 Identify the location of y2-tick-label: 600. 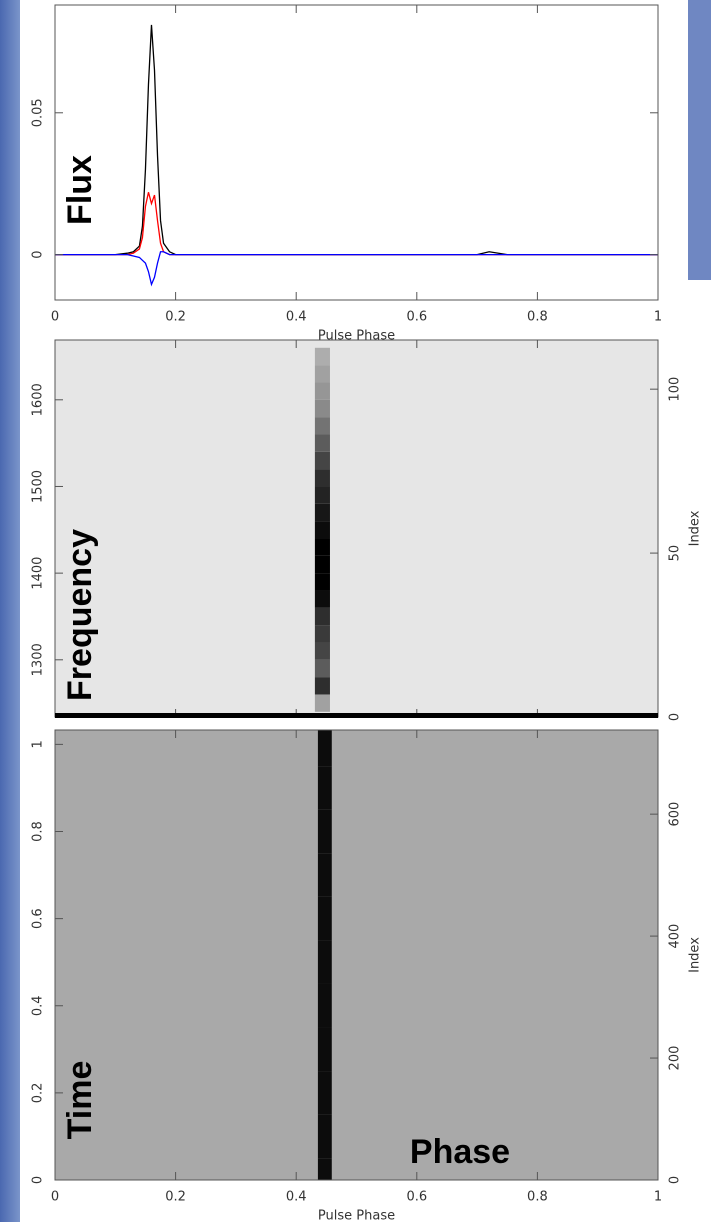
(675, 814).